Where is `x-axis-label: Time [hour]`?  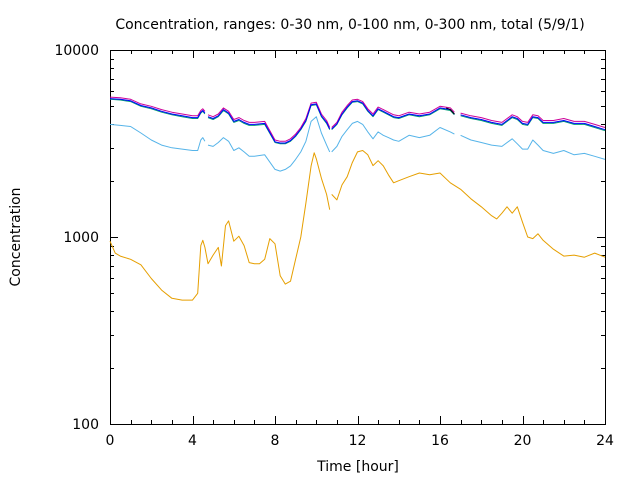
x-axis-label: Time [hour] is located at coordinates (357, 467).